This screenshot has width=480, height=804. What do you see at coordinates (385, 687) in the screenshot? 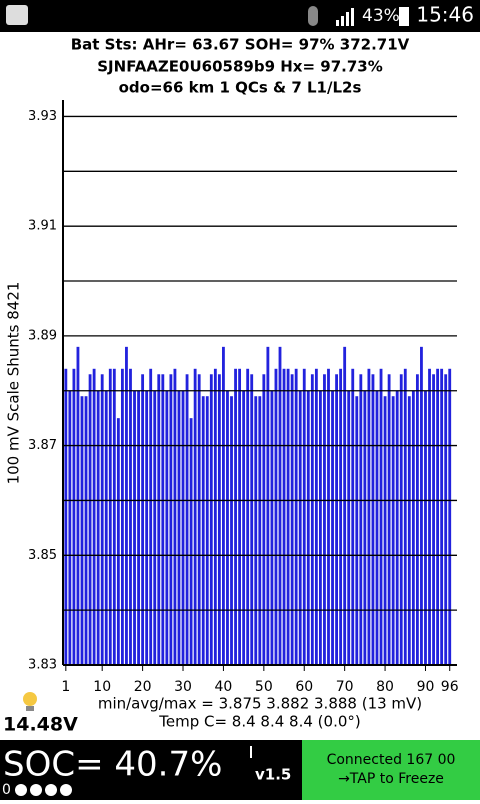
I see `x-tick-label: 80` at bounding box center [385, 687].